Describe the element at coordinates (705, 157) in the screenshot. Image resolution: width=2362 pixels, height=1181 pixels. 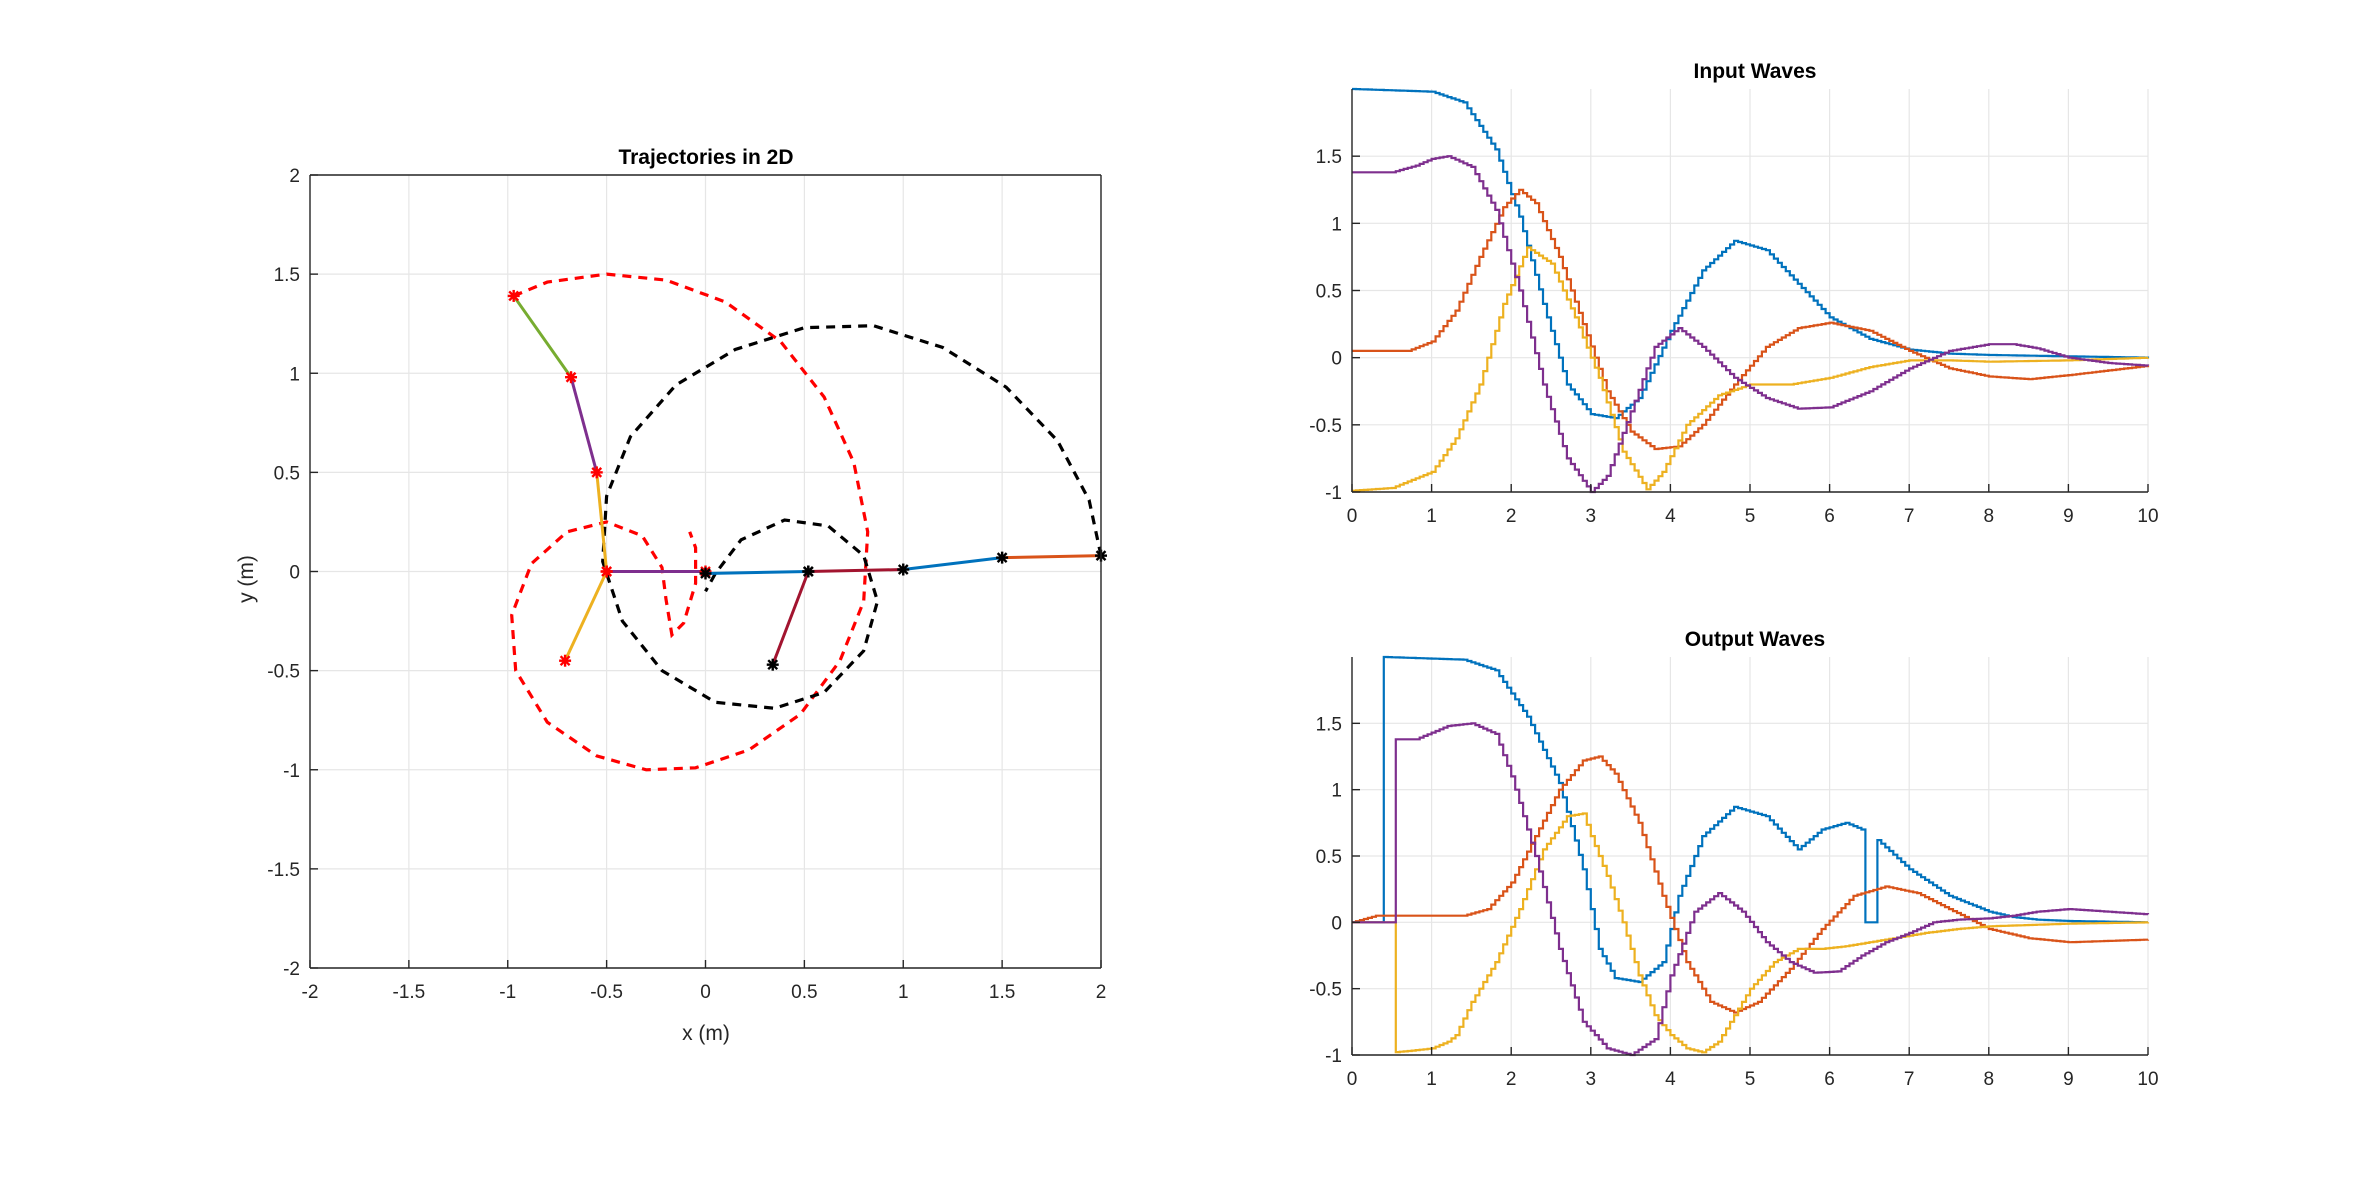
I see `chart-title: Trajectories in 2D` at that location.